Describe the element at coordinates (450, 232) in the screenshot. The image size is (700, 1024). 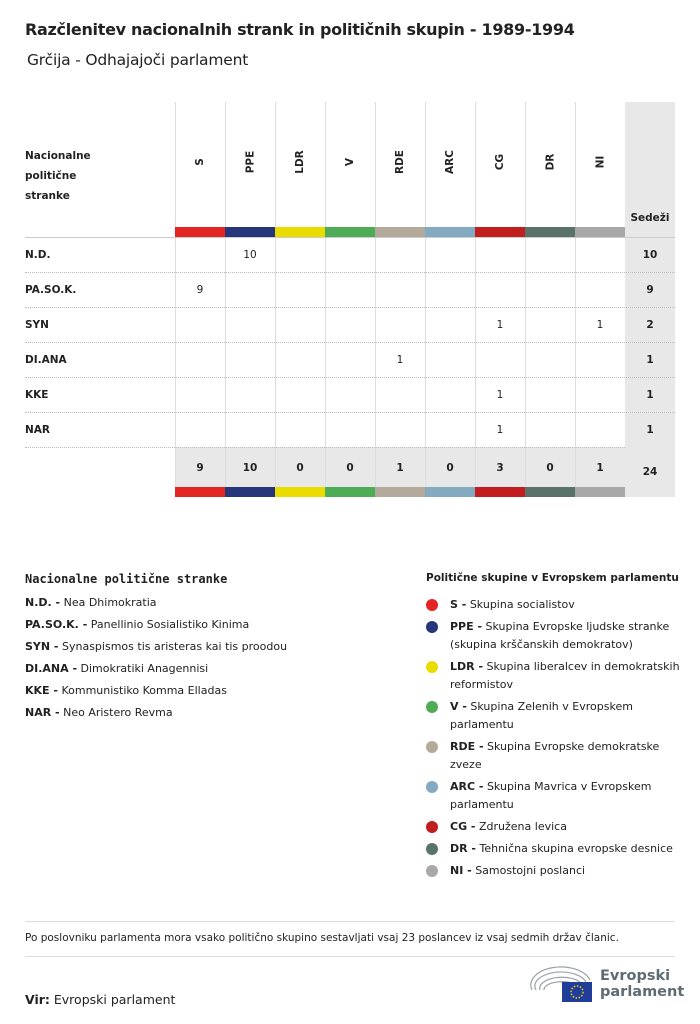
I see `group-color-bar-arc` at that location.